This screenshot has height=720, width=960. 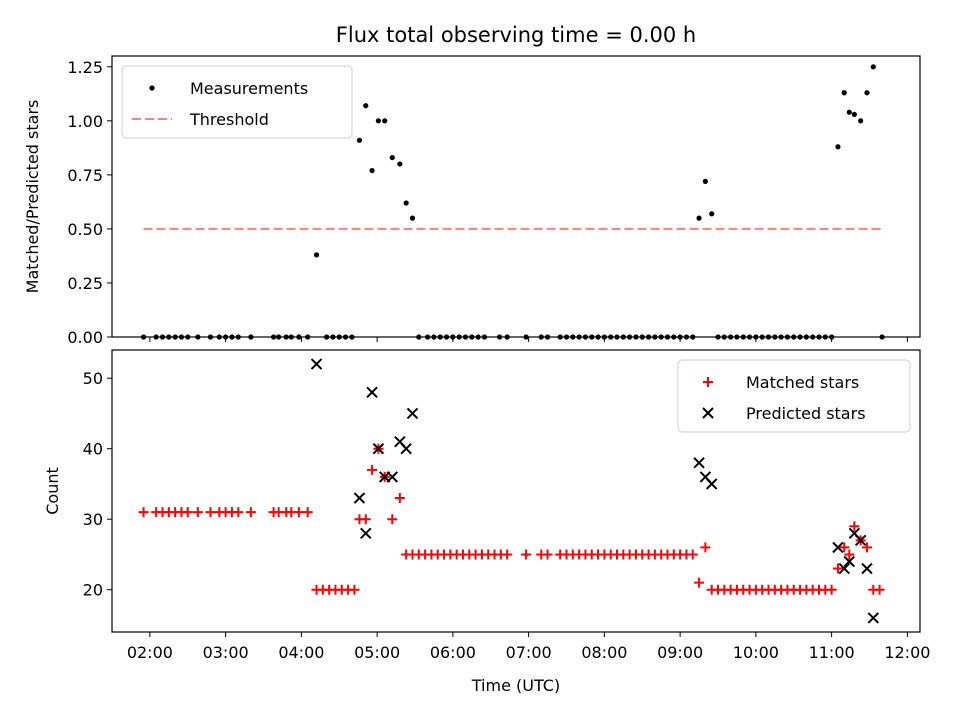 I want to click on x-tick-label: 11:00, so click(x=832, y=652).